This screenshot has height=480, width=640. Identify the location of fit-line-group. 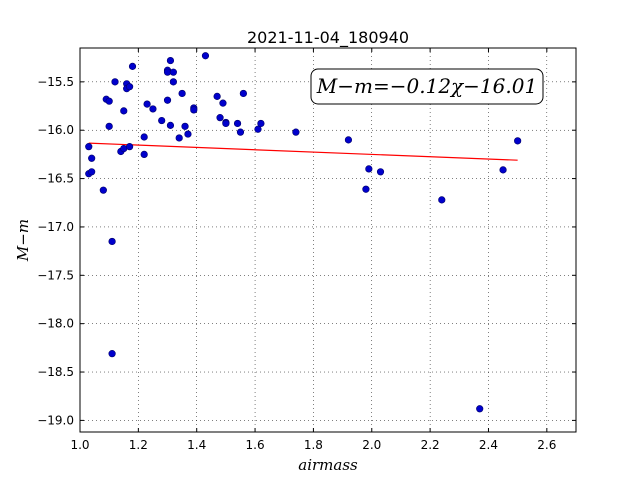
(303, 151).